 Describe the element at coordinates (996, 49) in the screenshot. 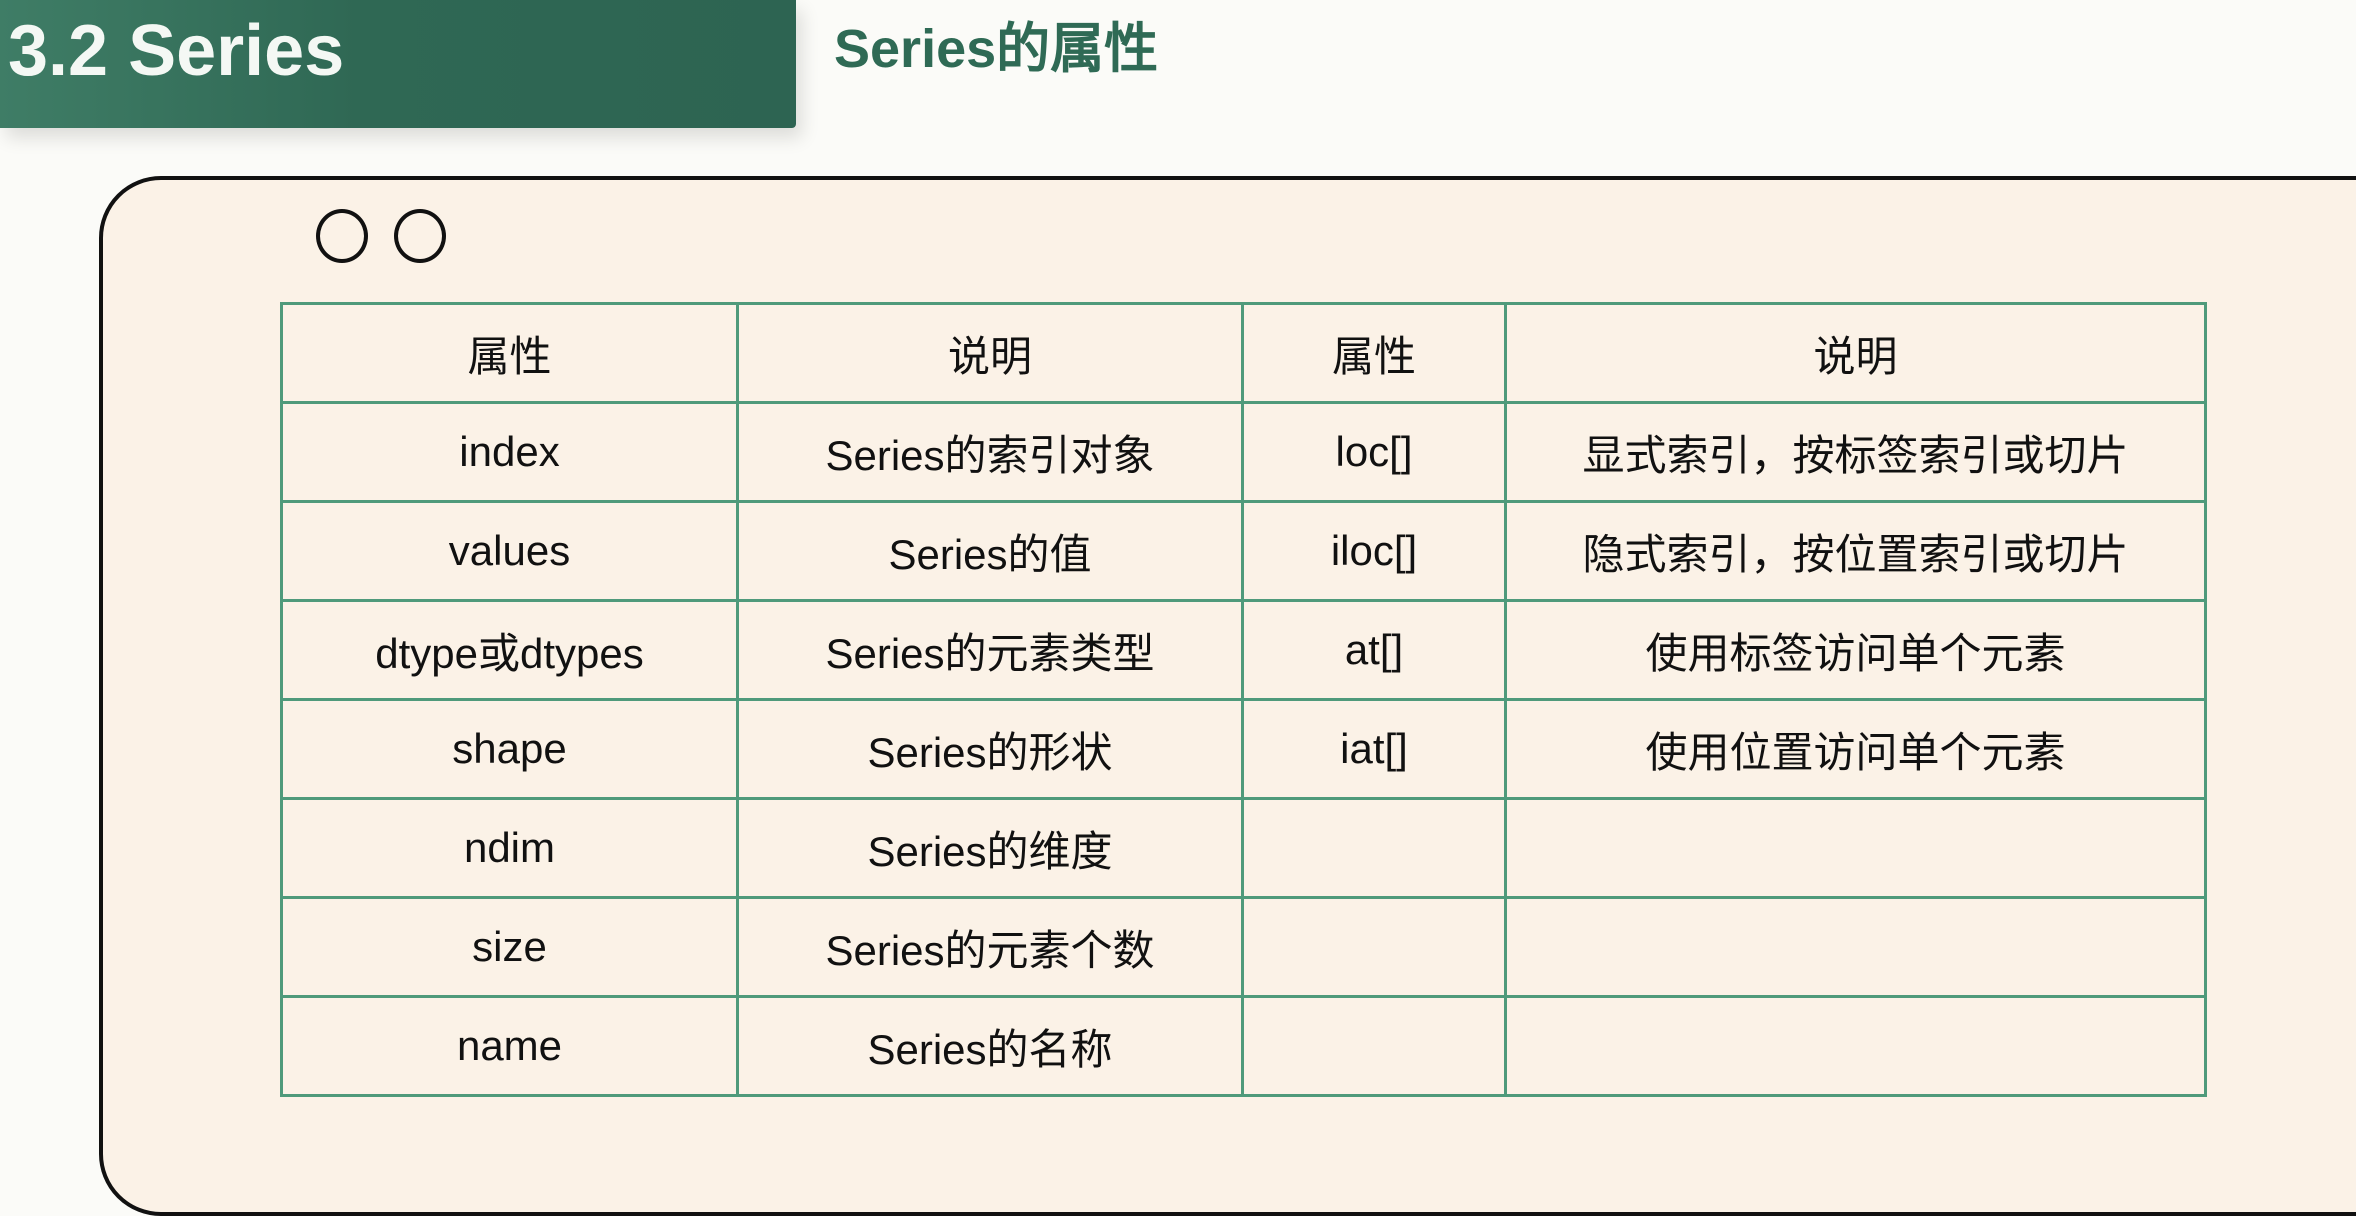

I see `slide-title: Series的属性` at that location.